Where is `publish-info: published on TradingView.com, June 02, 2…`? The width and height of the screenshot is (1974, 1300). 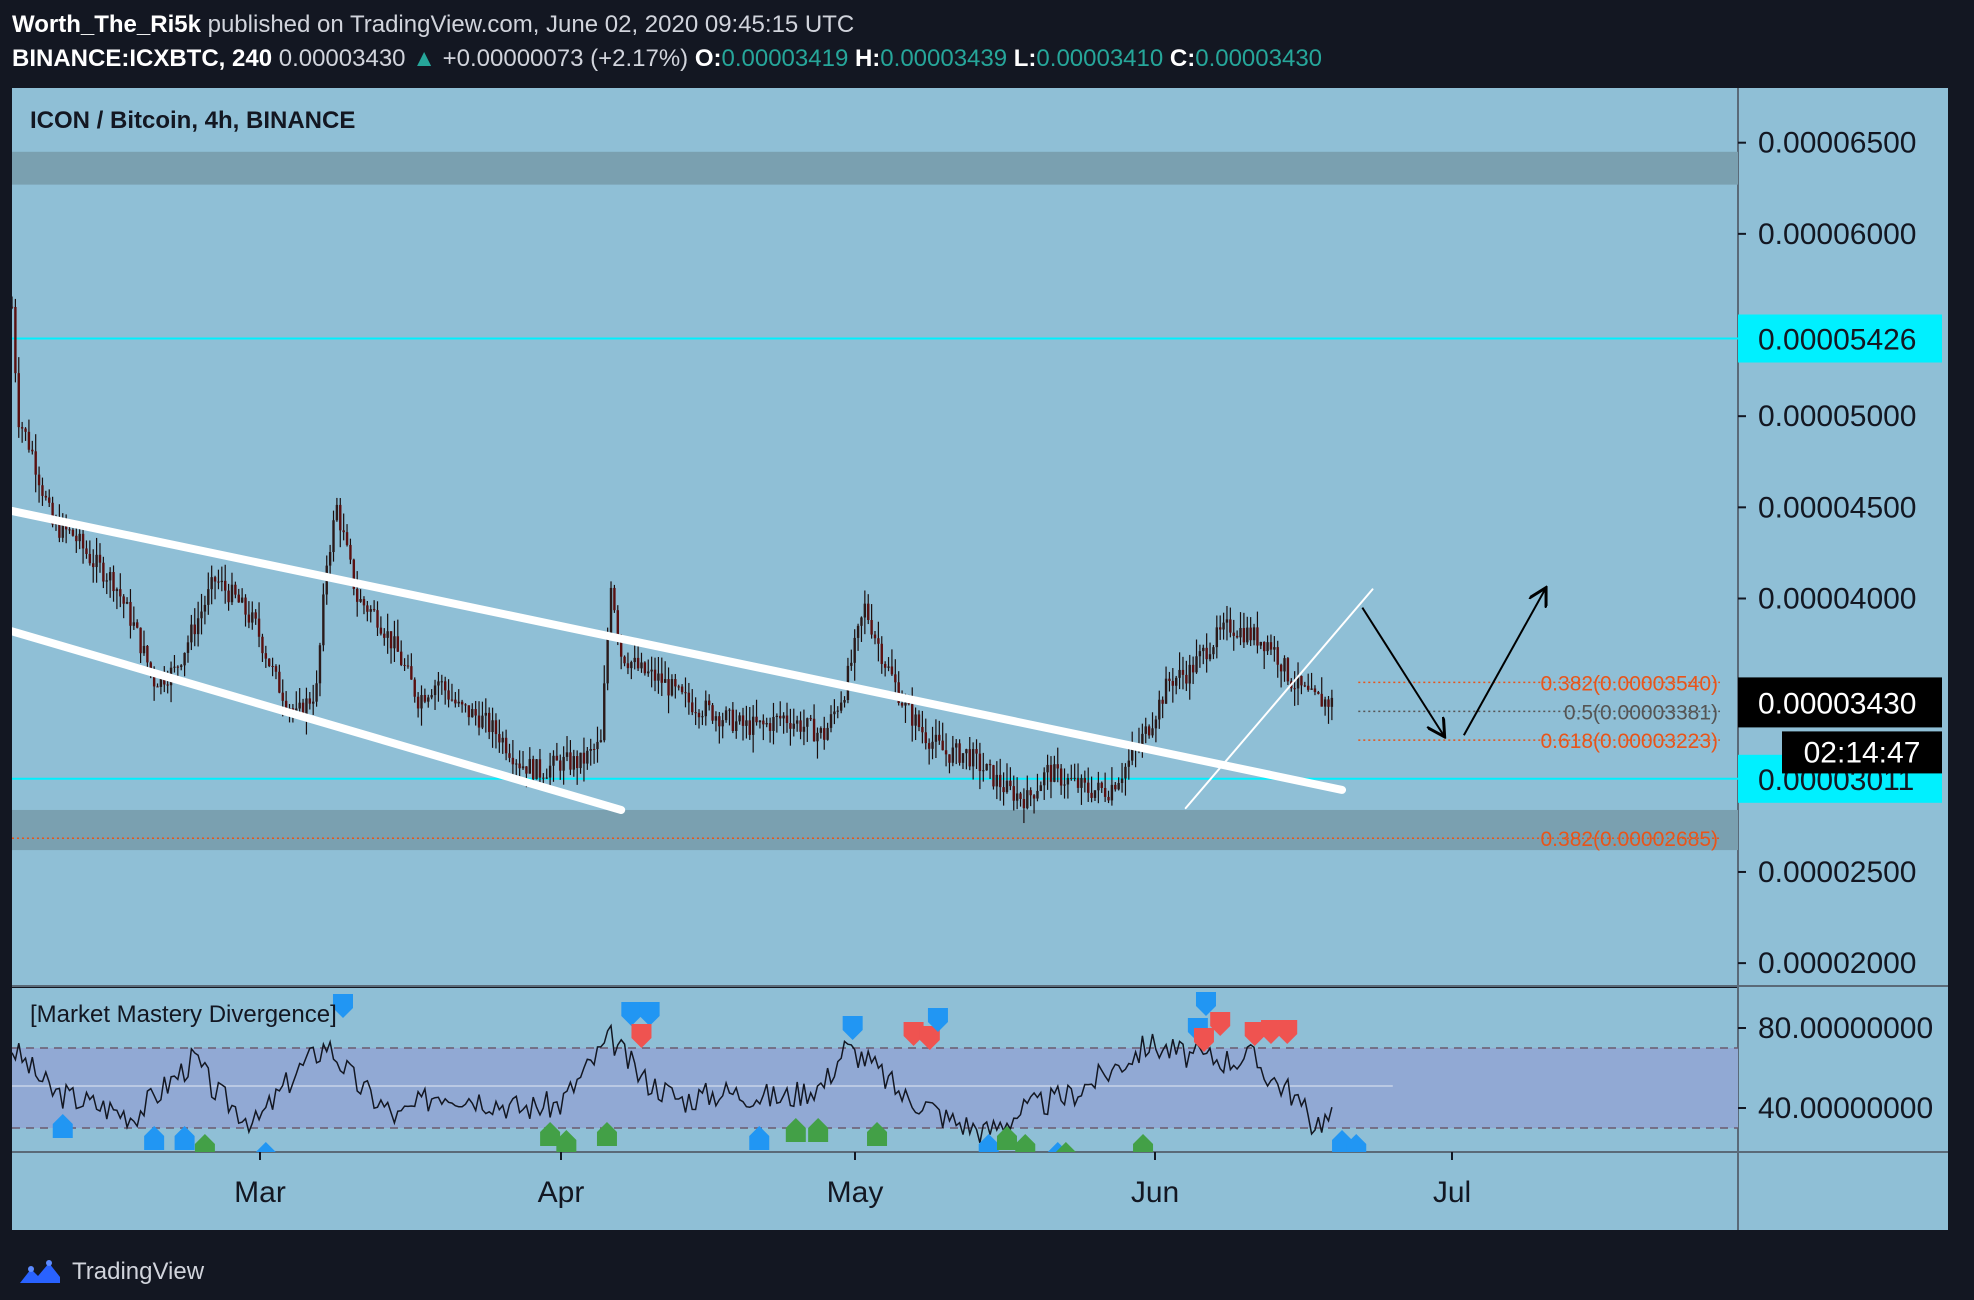
publish-info: published on TradingView.com, June 02, 2… is located at coordinates (527, 24).